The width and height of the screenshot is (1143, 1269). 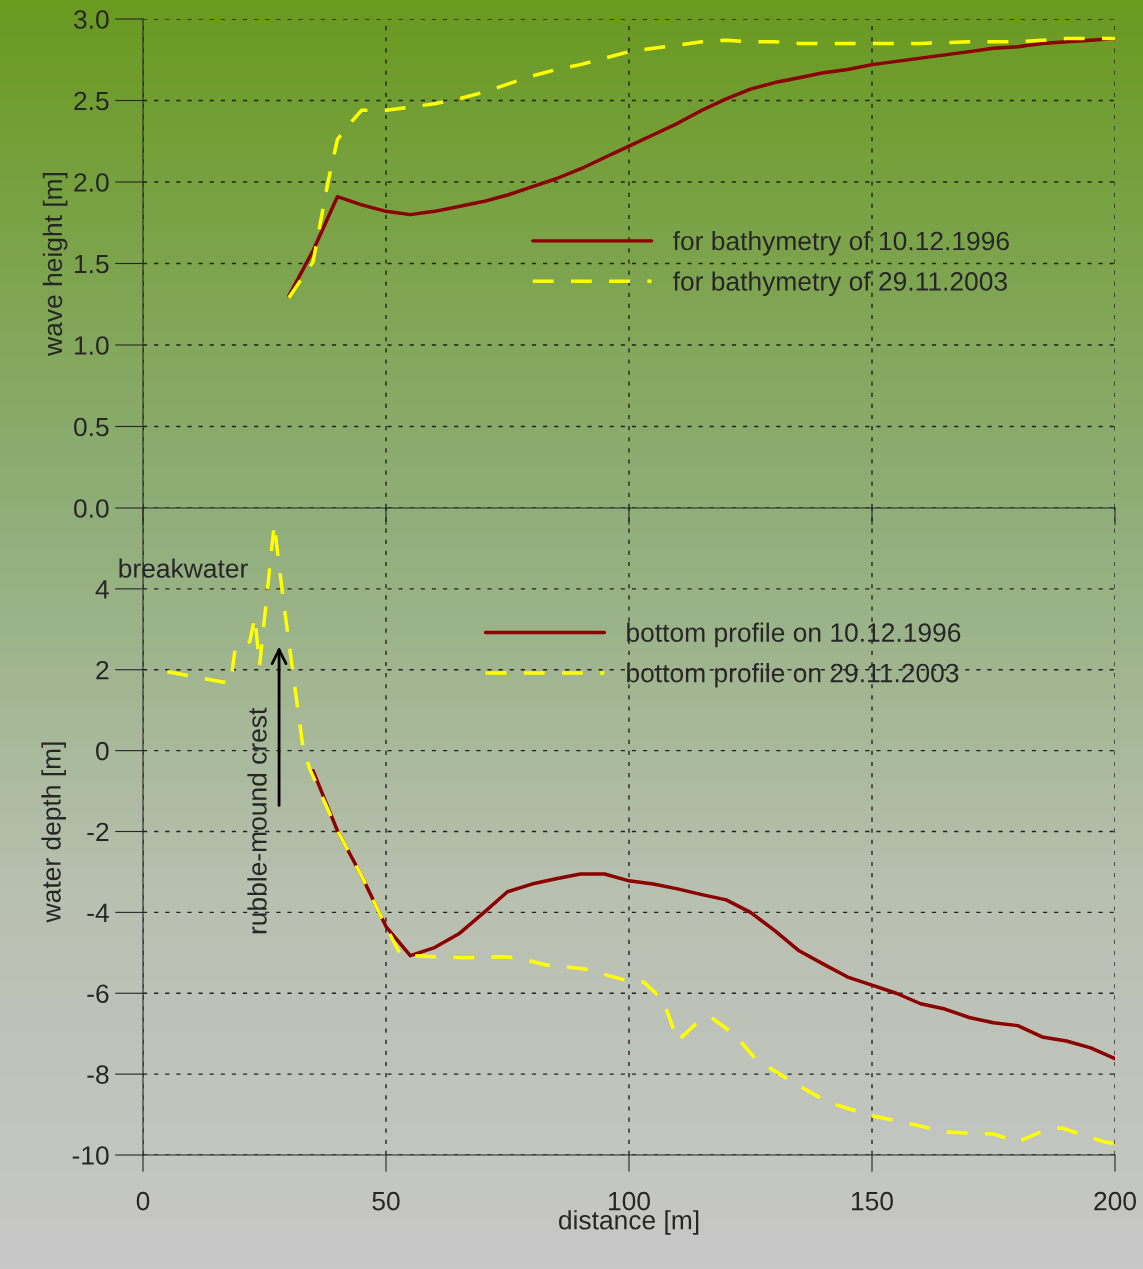 I want to click on y-tick-label: -6, so click(x=98, y=994).